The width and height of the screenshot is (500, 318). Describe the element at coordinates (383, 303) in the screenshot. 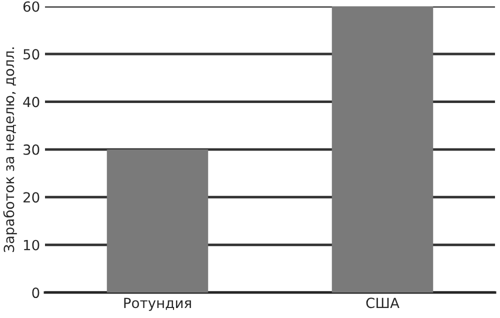

I see `x-tick-label: США` at that location.